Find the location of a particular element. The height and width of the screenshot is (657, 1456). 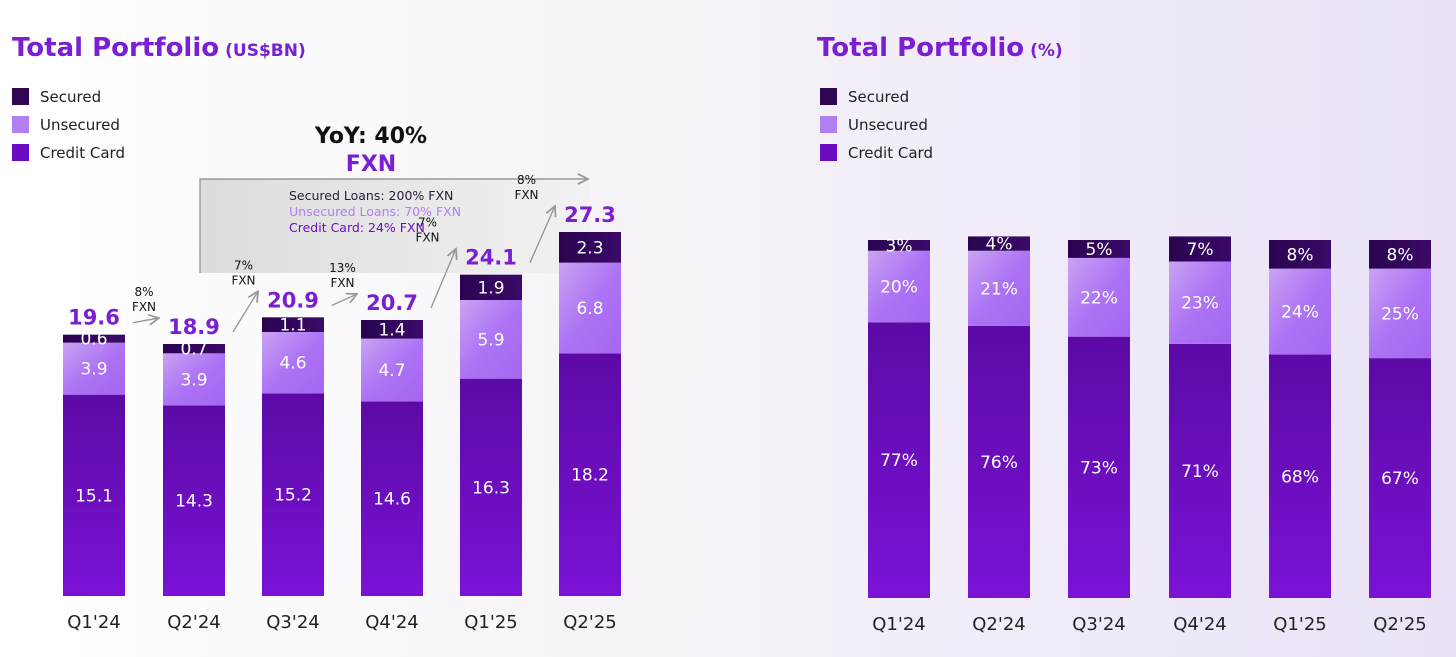

data-label: 77% is located at coordinates (899, 461).